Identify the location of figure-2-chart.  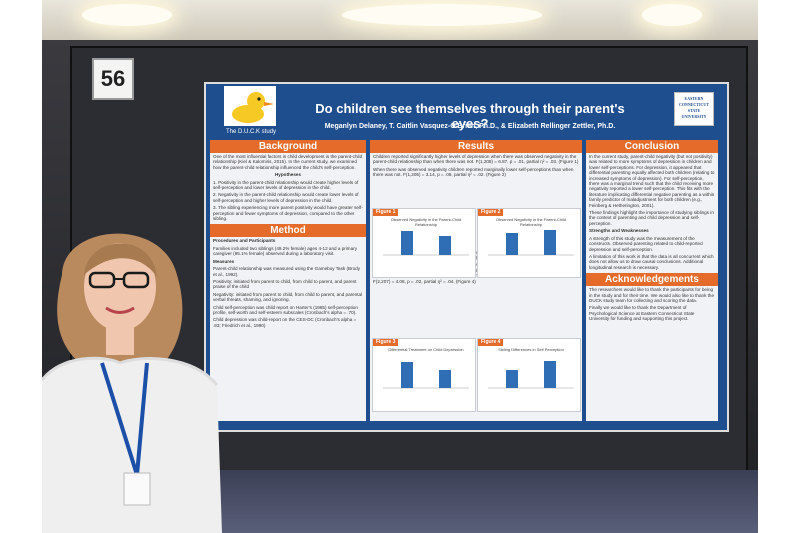
(531, 243).